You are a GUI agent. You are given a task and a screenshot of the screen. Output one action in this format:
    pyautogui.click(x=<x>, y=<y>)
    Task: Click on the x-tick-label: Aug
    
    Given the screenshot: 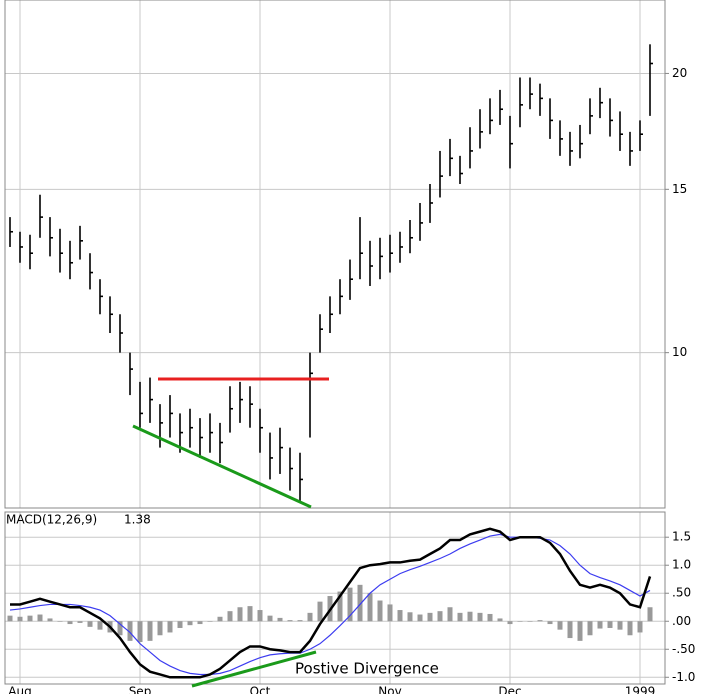 What is the action you would take?
    pyautogui.click(x=19, y=689)
    